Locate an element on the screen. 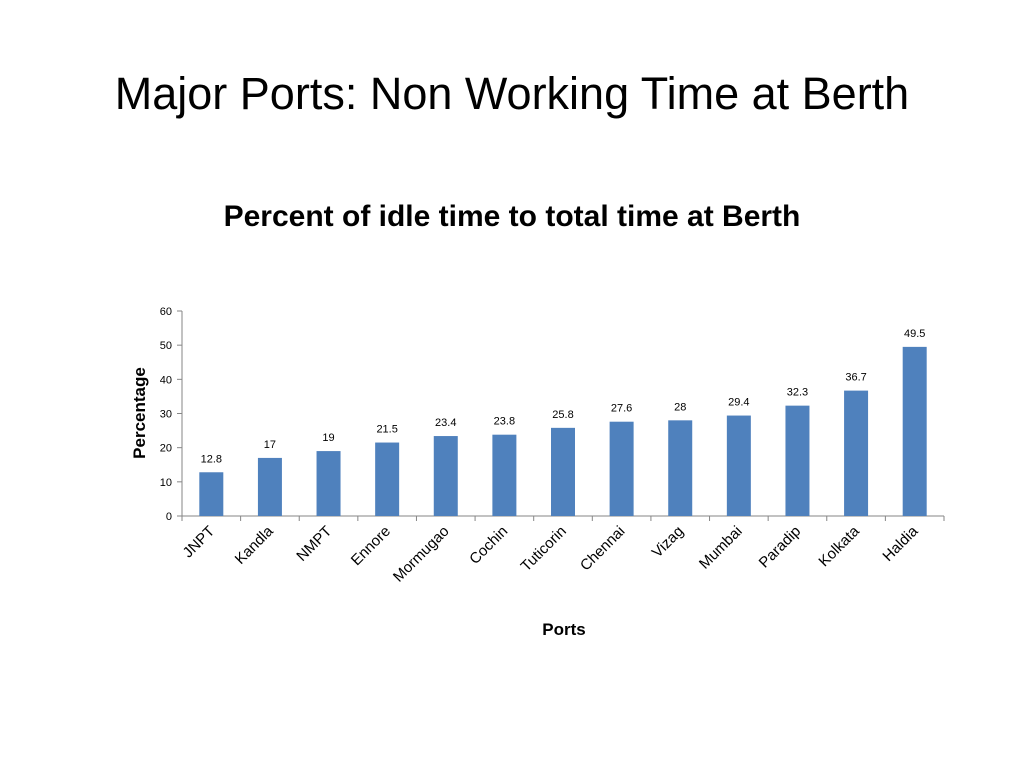  y-tick-label: 10 is located at coordinates (166, 483).